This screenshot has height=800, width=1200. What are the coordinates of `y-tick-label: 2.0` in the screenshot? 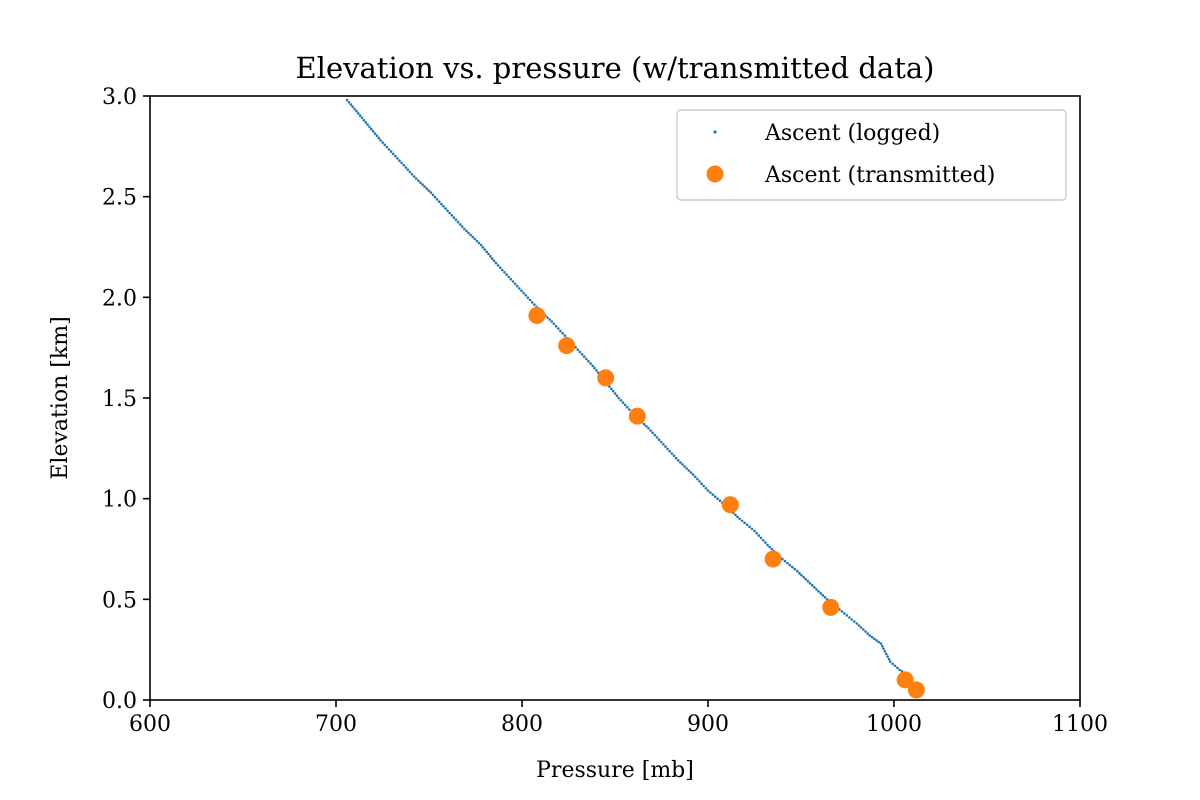 It's located at (119, 298).